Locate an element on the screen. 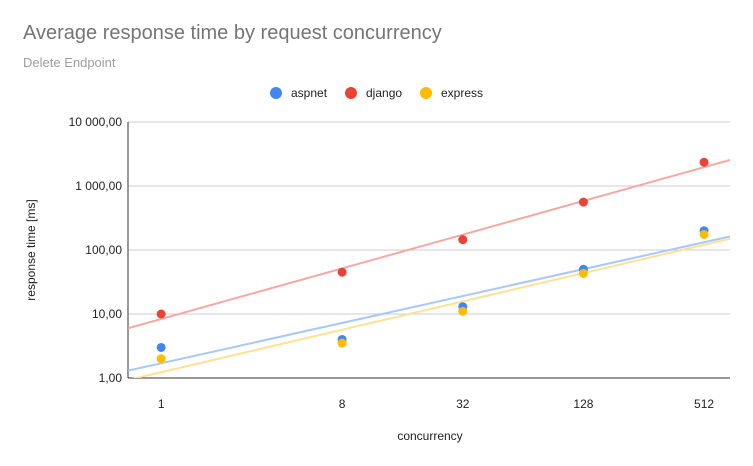 Image resolution: width=753 pixels, height=466 pixels. x-axis-title: concurrency is located at coordinates (429, 436).